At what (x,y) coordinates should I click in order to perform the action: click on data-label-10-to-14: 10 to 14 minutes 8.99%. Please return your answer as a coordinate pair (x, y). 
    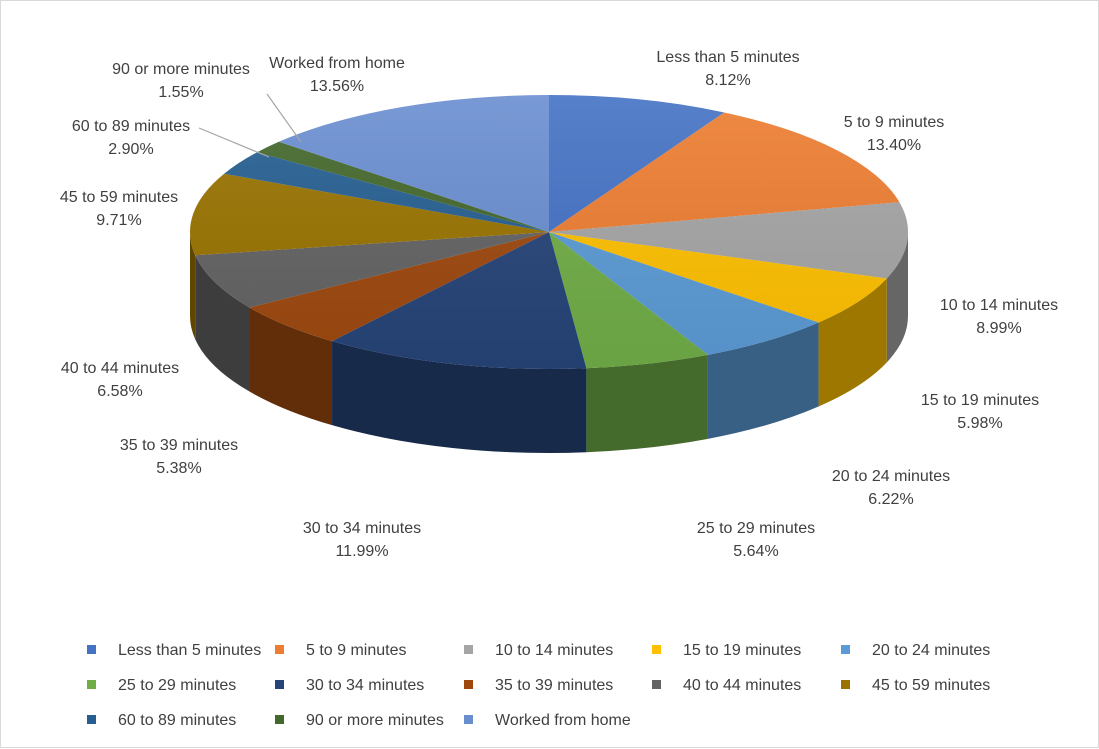
    Looking at the image, I should click on (999, 317).